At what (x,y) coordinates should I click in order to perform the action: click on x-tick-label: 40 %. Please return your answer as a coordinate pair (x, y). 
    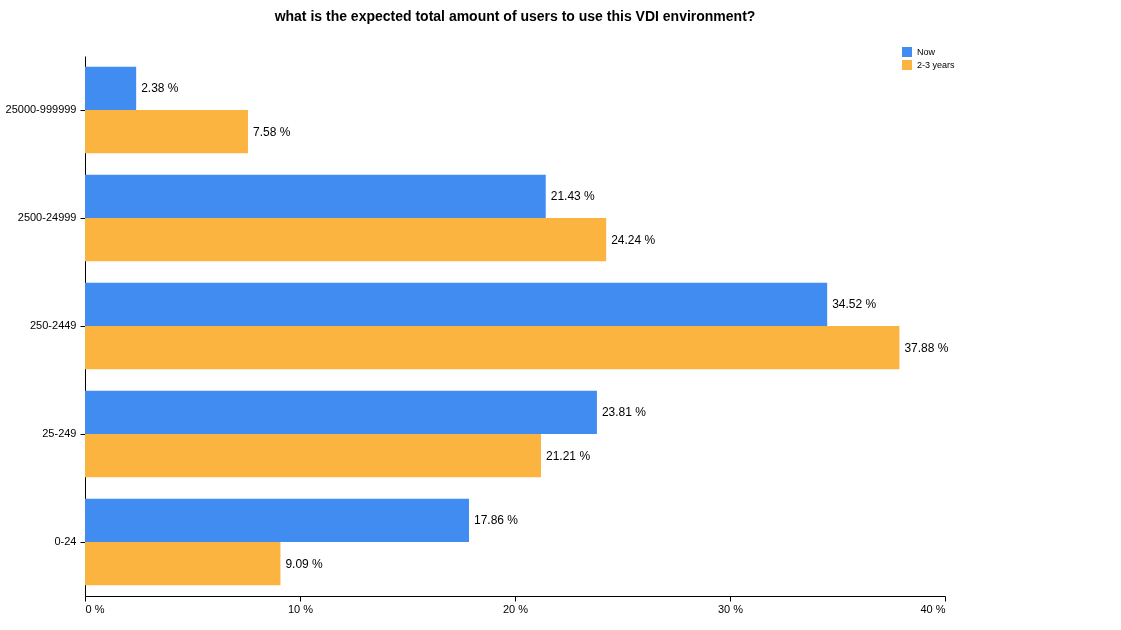
    Looking at the image, I should click on (933, 608).